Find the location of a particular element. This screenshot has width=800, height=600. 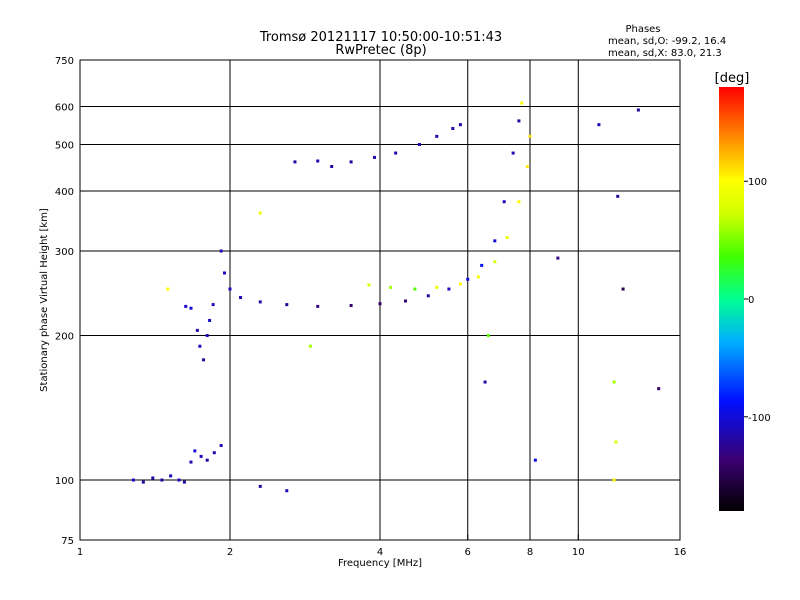

x-tick-label: 16 is located at coordinates (680, 552).